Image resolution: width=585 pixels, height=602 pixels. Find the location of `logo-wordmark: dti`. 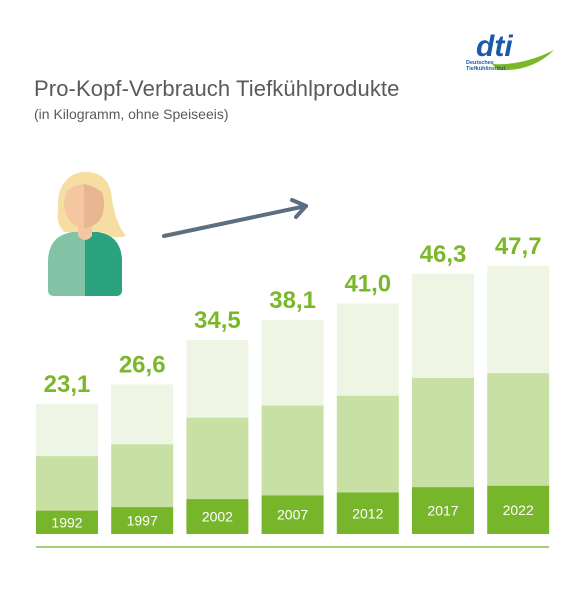

logo-wordmark: dti is located at coordinates (494, 46).